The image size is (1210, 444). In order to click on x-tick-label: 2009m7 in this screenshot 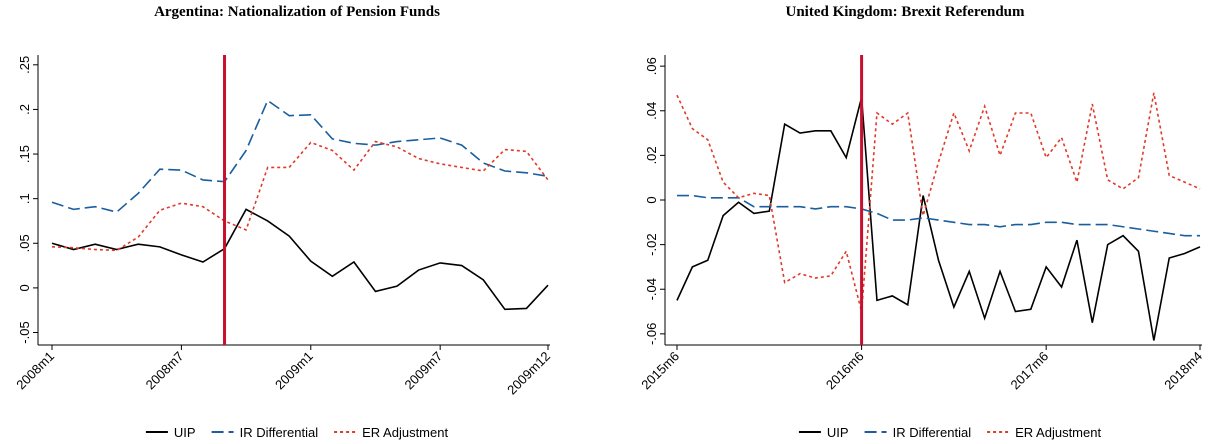, I will do `click(423, 371)`.